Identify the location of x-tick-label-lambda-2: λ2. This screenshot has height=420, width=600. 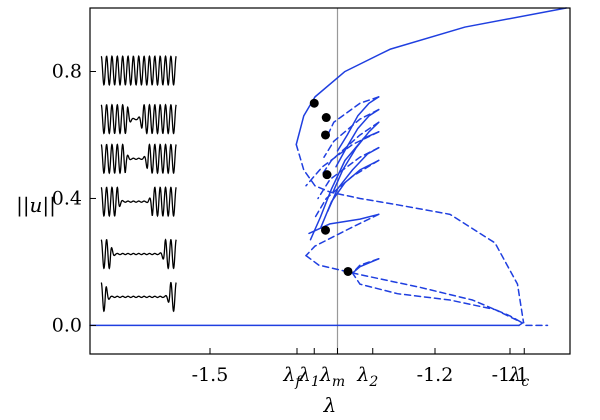
(367, 377).